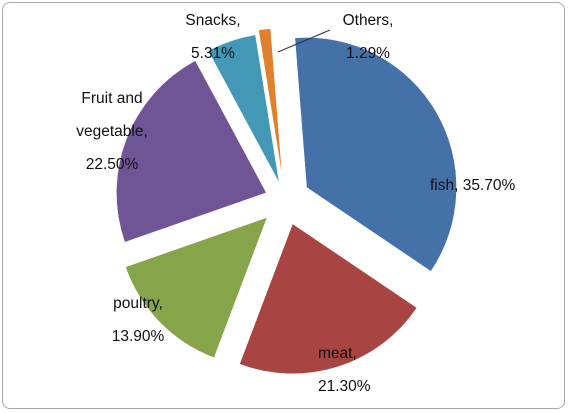 The image size is (569, 413). What do you see at coordinates (270, 103) in the screenshot?
I see `pie-slice-others` at bounding box center [270, 103].